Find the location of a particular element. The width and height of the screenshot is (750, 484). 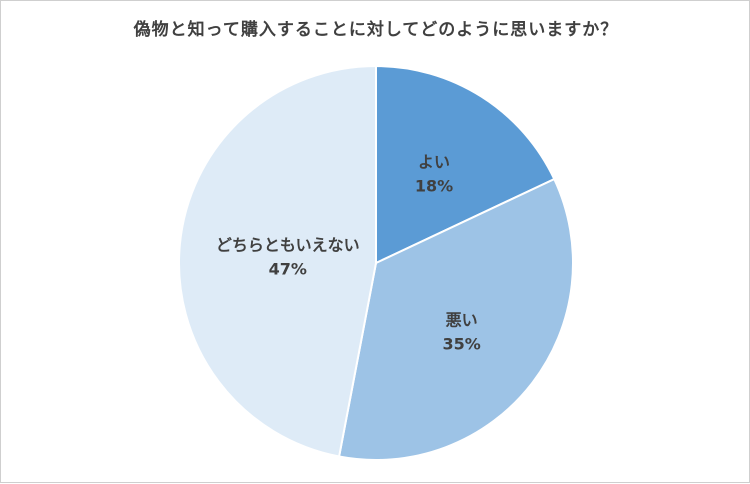

slice-label-2: 悪い is located at coordinates (462, 319).